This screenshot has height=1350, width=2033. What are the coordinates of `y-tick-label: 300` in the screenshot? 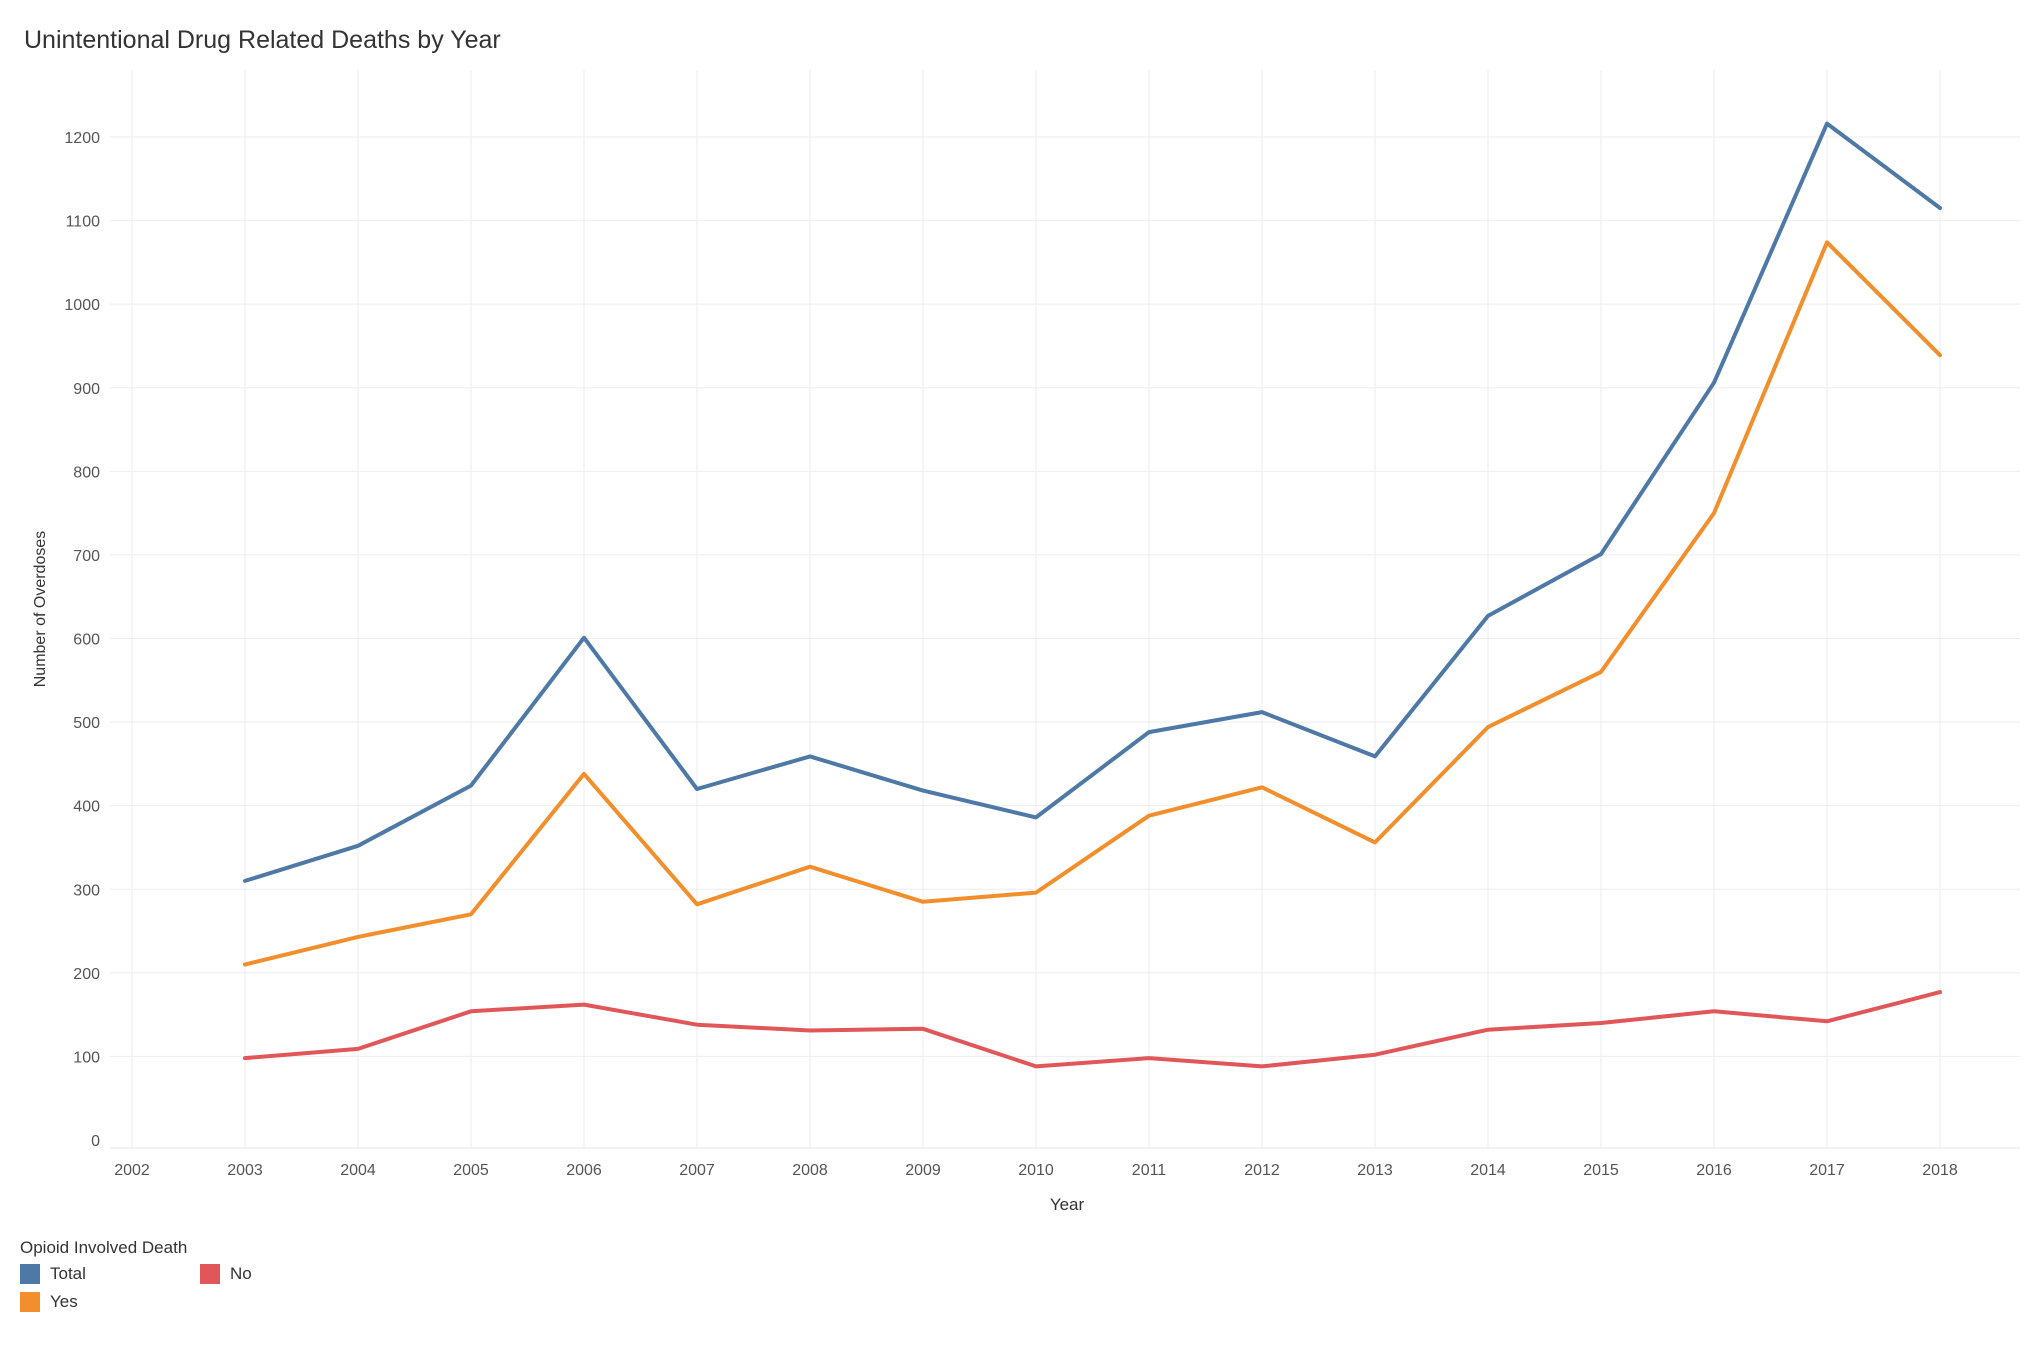 It's located at (86, 890).